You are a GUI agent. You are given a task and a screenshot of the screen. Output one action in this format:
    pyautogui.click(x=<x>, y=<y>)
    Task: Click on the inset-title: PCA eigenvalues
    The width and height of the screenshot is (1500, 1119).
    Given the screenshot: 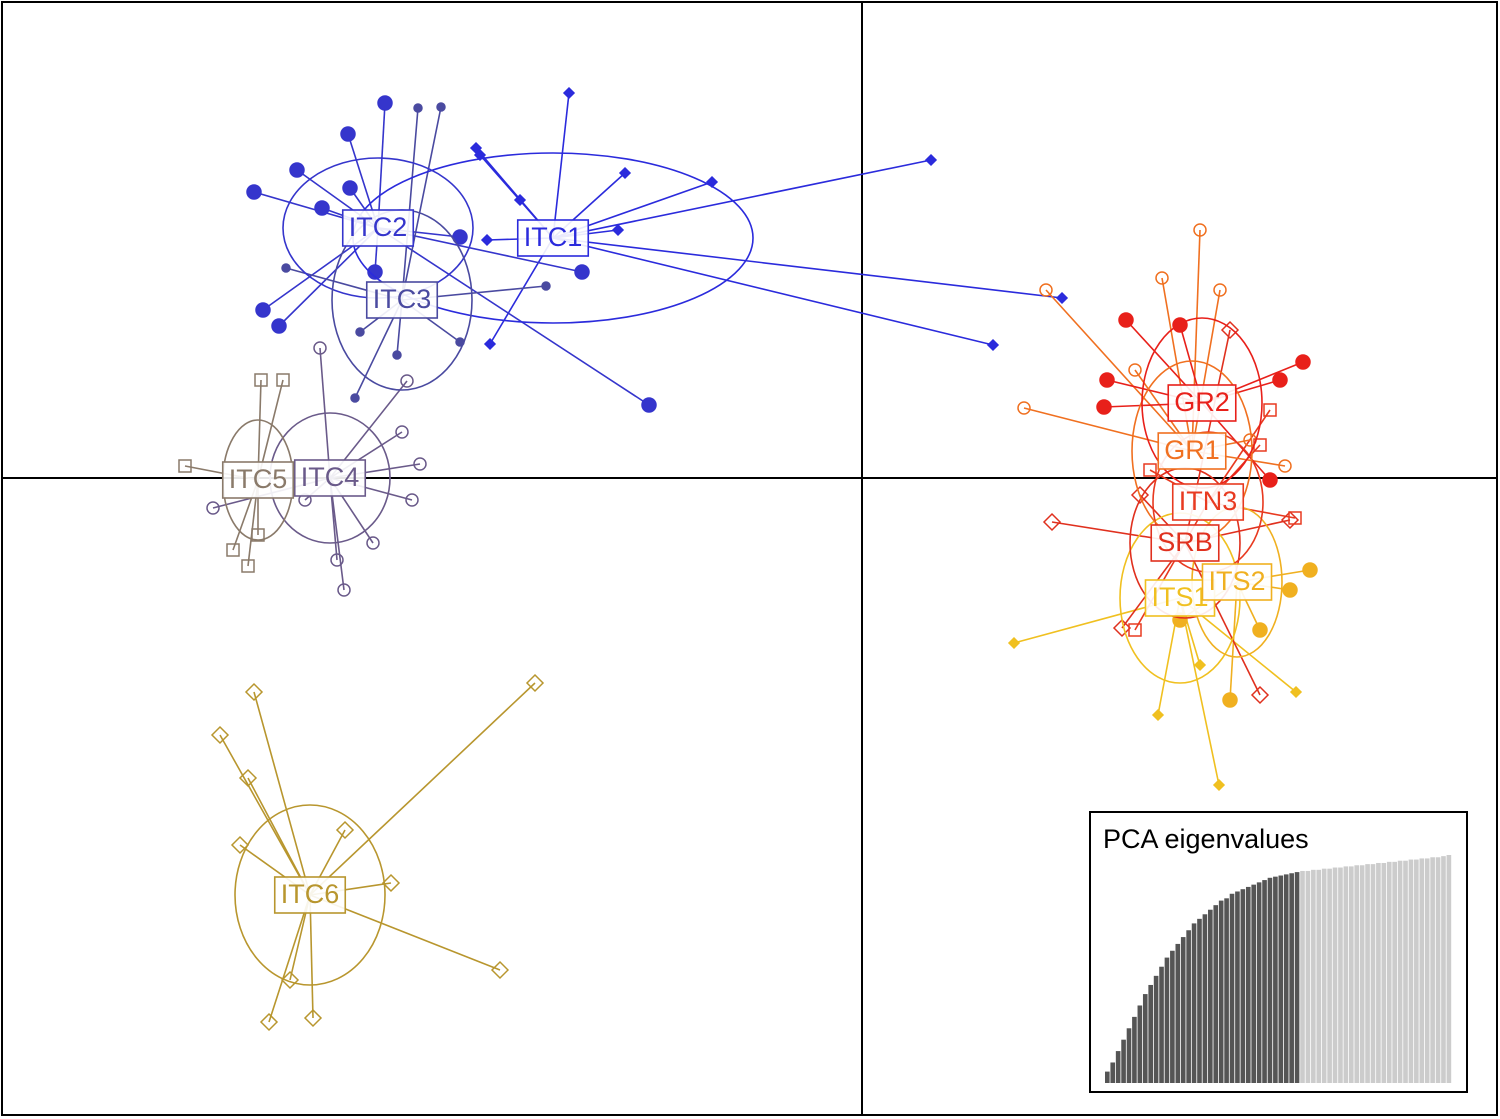 What is the action you would take?
    pyautogui.click(x=1206, y=839)
    